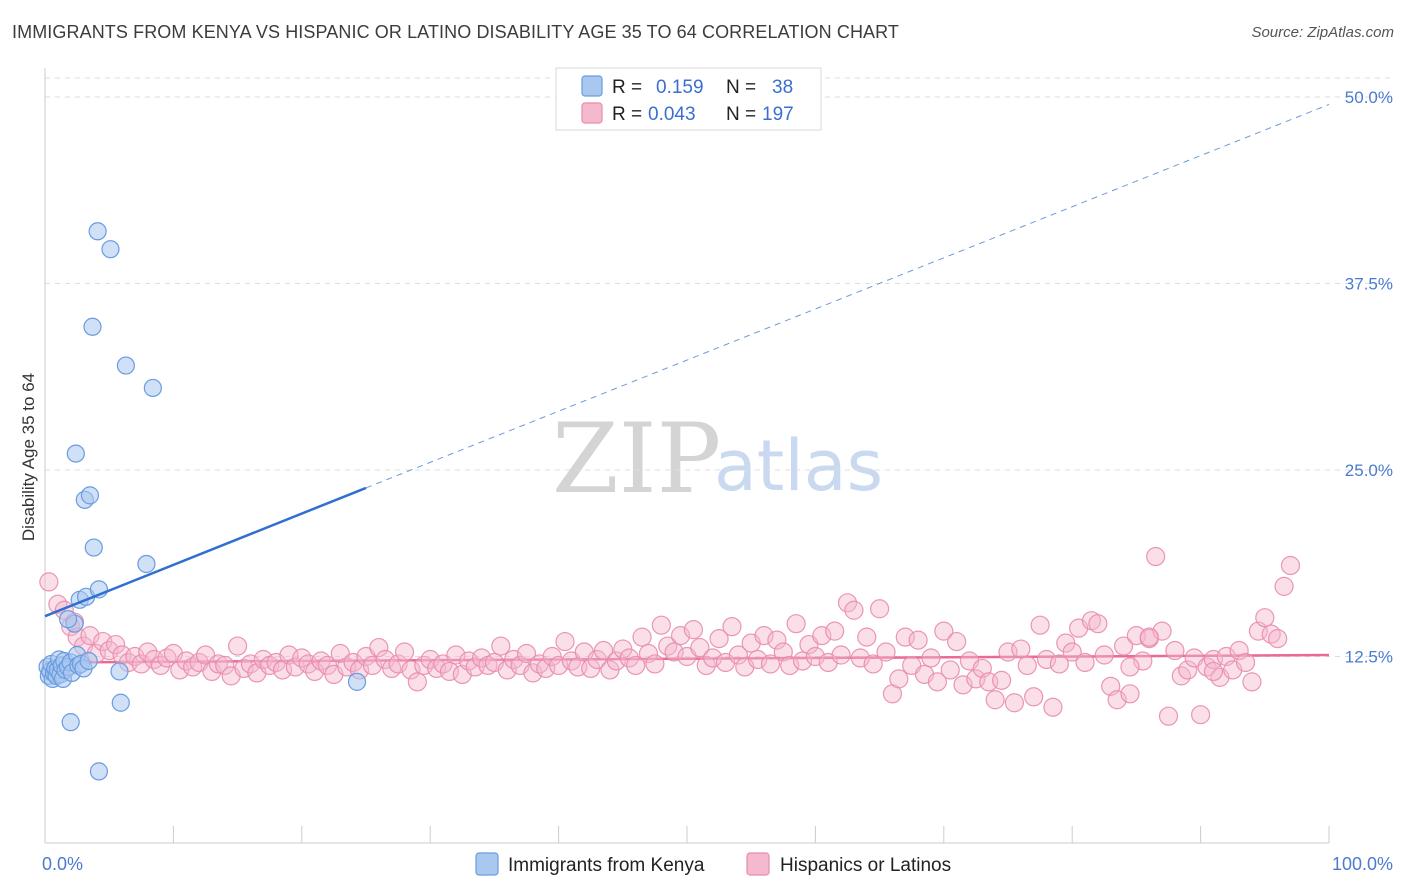 The height and width of the screenshot is (892, 1406). What do you see at coordinates (672, 114) in the screenshot?
I see `legend-hispanics-r-value: 0.043` at bounding box center [672, 114].